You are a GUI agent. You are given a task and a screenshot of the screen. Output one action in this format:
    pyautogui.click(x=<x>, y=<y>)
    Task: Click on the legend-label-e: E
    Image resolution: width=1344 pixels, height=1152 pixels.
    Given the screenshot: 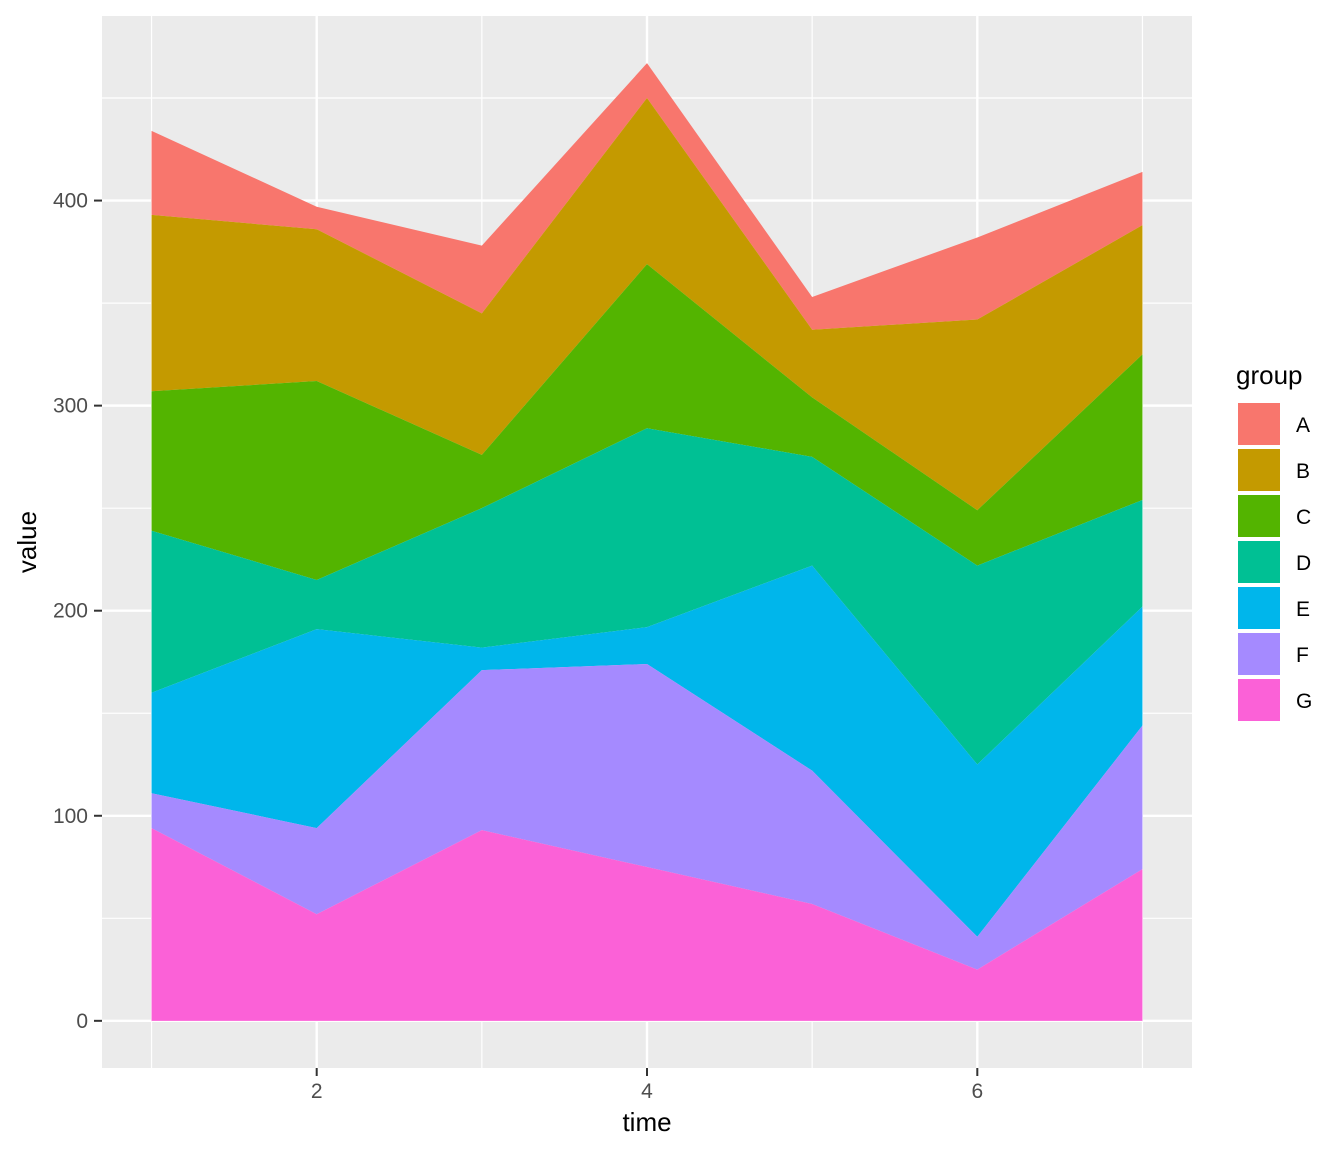 What is the action you would take?
    pyautogui.click(x=1303, y=609)
    